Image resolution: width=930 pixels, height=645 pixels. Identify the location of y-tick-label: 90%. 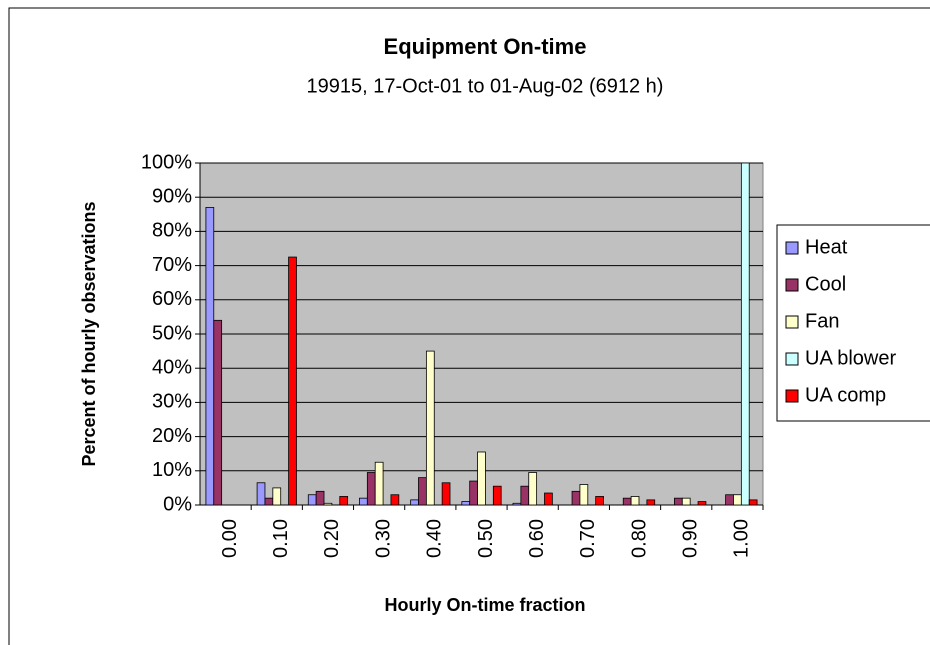
(172, 196).